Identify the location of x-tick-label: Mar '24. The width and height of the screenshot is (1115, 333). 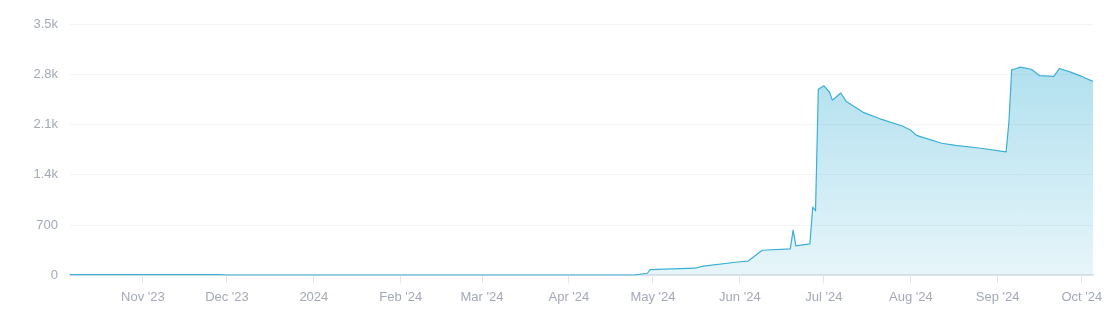
(482, 296).